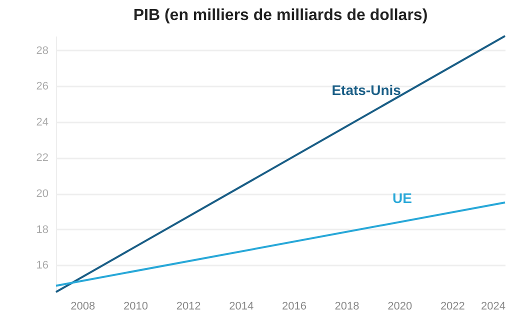 Image resolution: width=531 pixels, height=320 pixels. Describe the element at coordinates (188, 306) in the screenshot. I see `x-tick-label: 2012` at that location.